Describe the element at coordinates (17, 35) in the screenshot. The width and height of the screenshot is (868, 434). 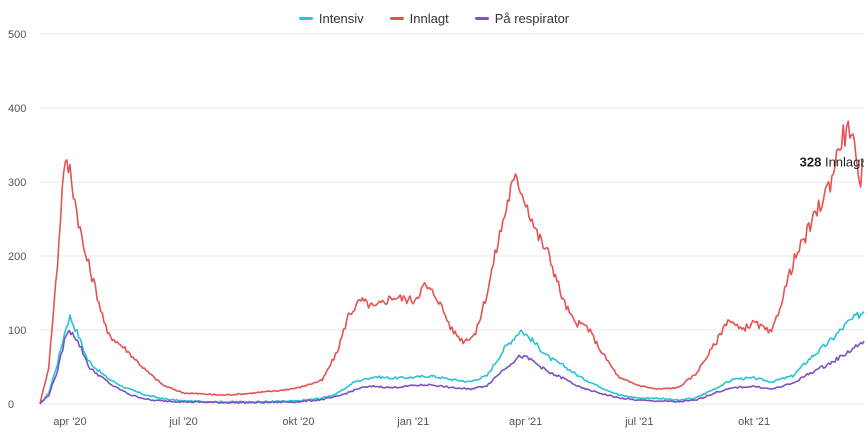
I see `y-tick-label-500: 500` at that location.